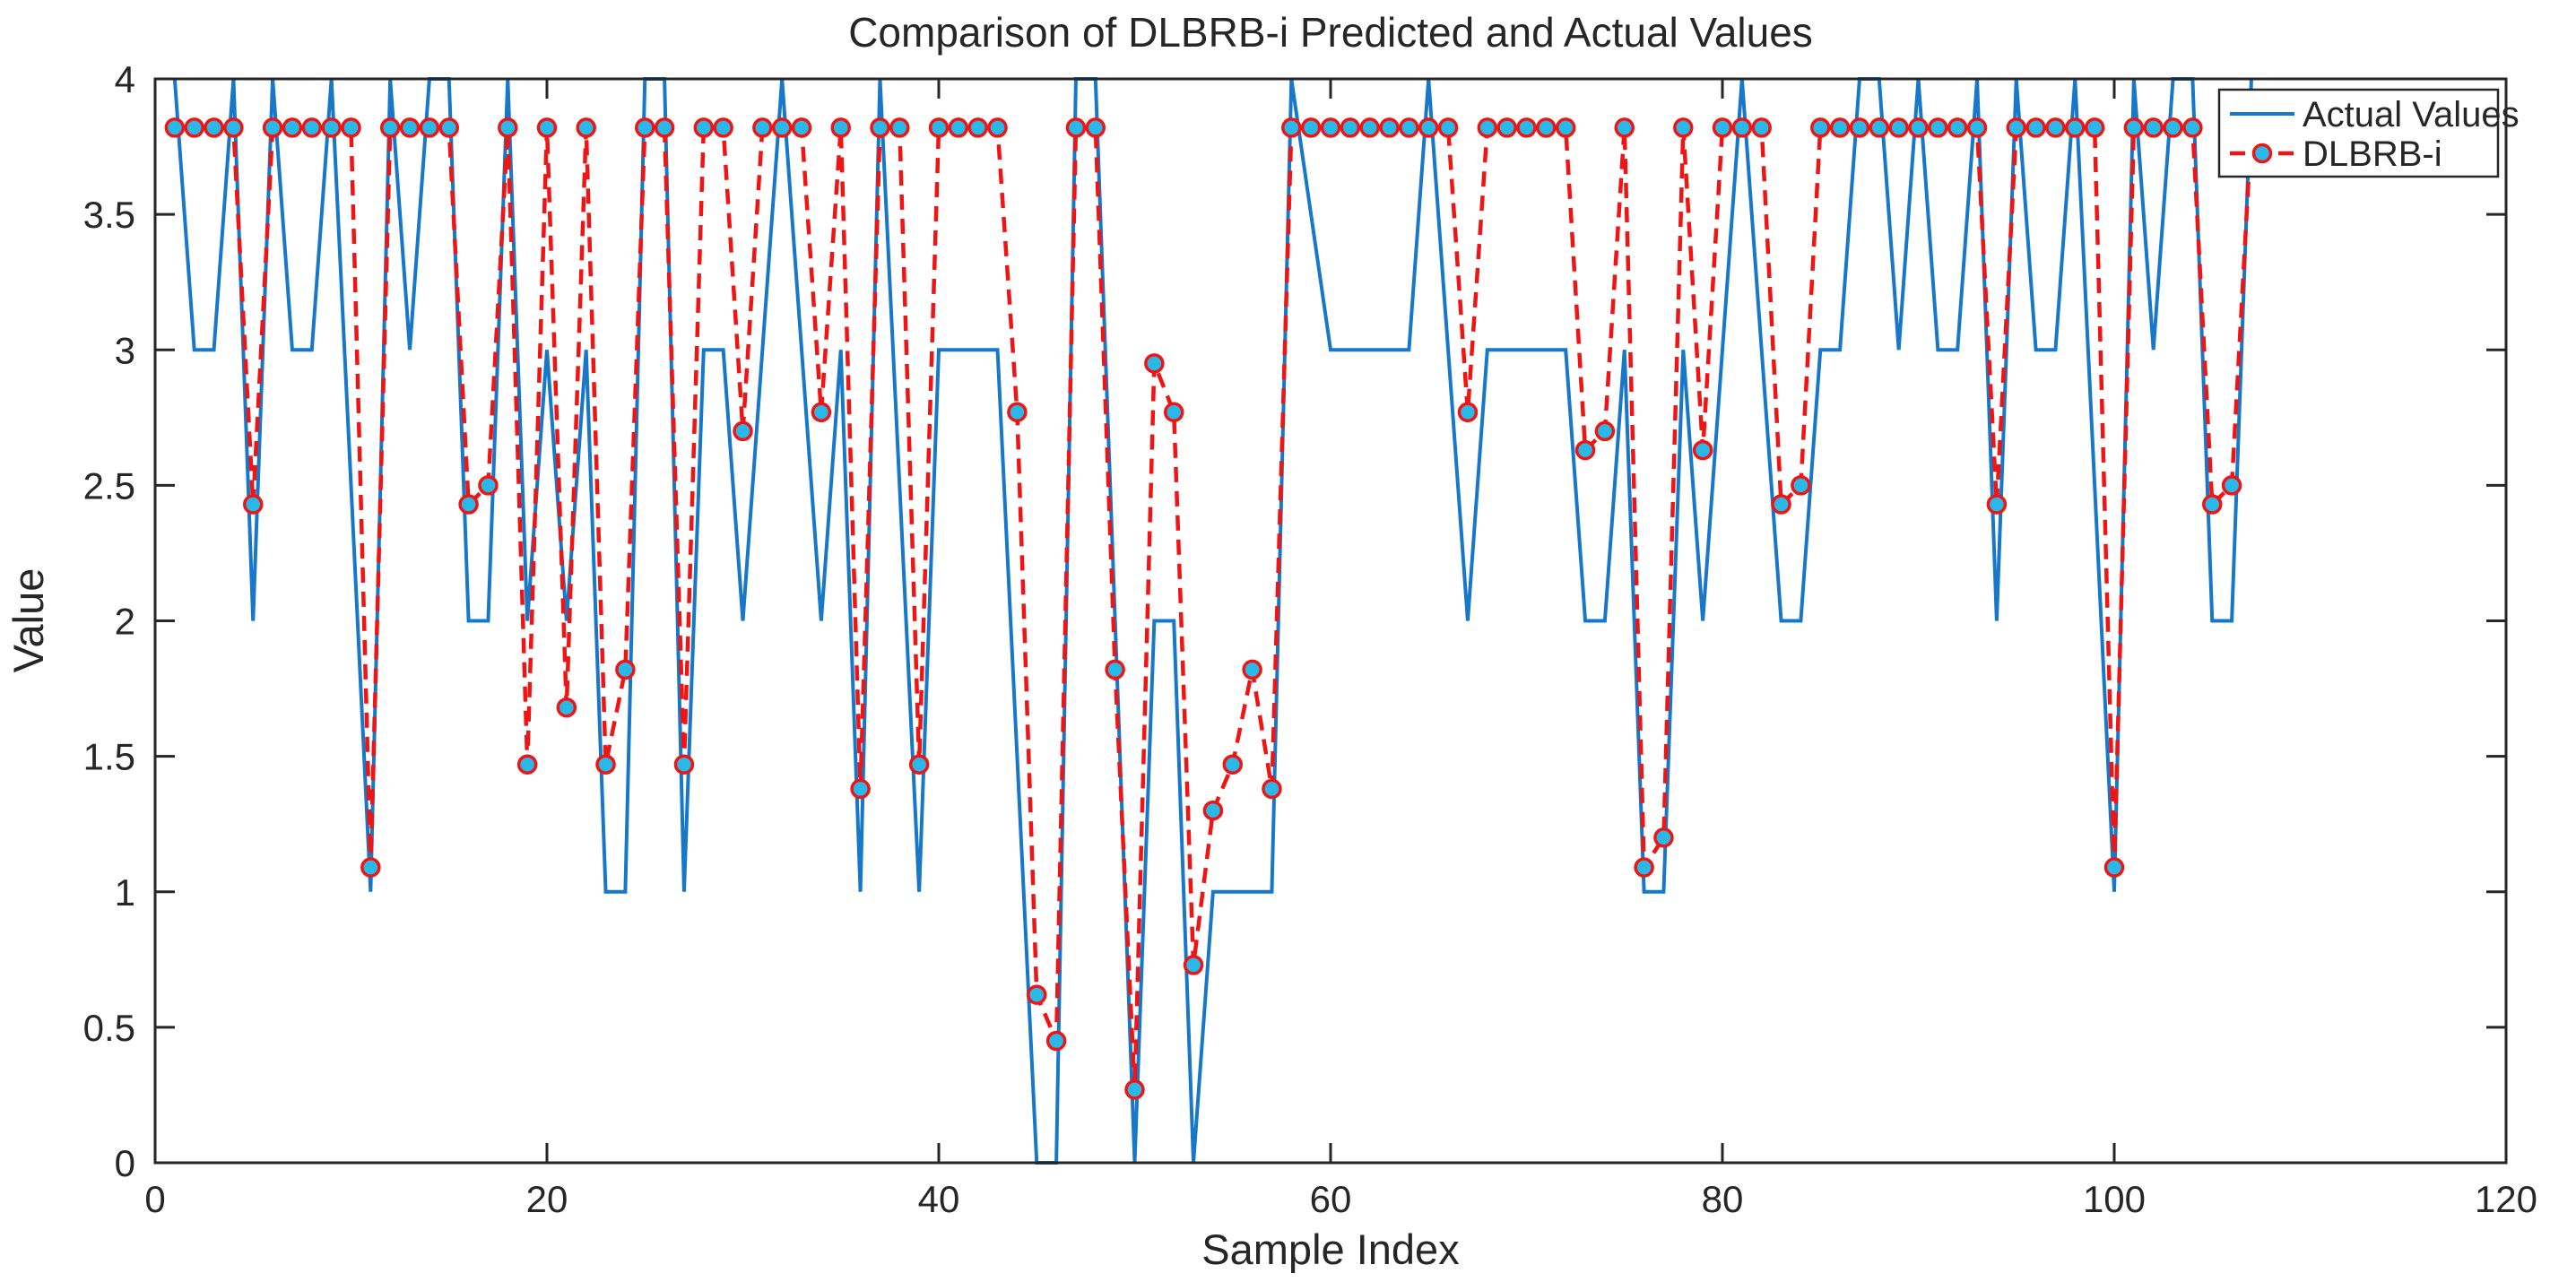 Image resolution: width=2576 pixels, height=1282 pixels. I want to click on y-tick-label: 4, so click(125, 79).